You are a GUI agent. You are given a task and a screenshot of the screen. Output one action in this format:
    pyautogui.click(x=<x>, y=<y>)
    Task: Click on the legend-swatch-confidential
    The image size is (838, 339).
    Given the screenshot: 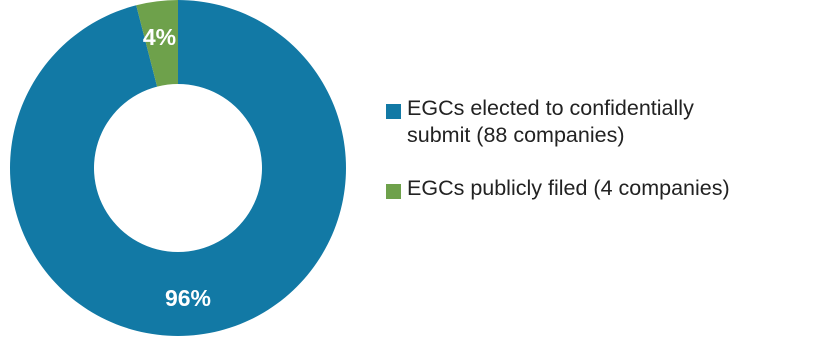 What is the action you would take?
    pyautogui.click(x=393, y=111)
    